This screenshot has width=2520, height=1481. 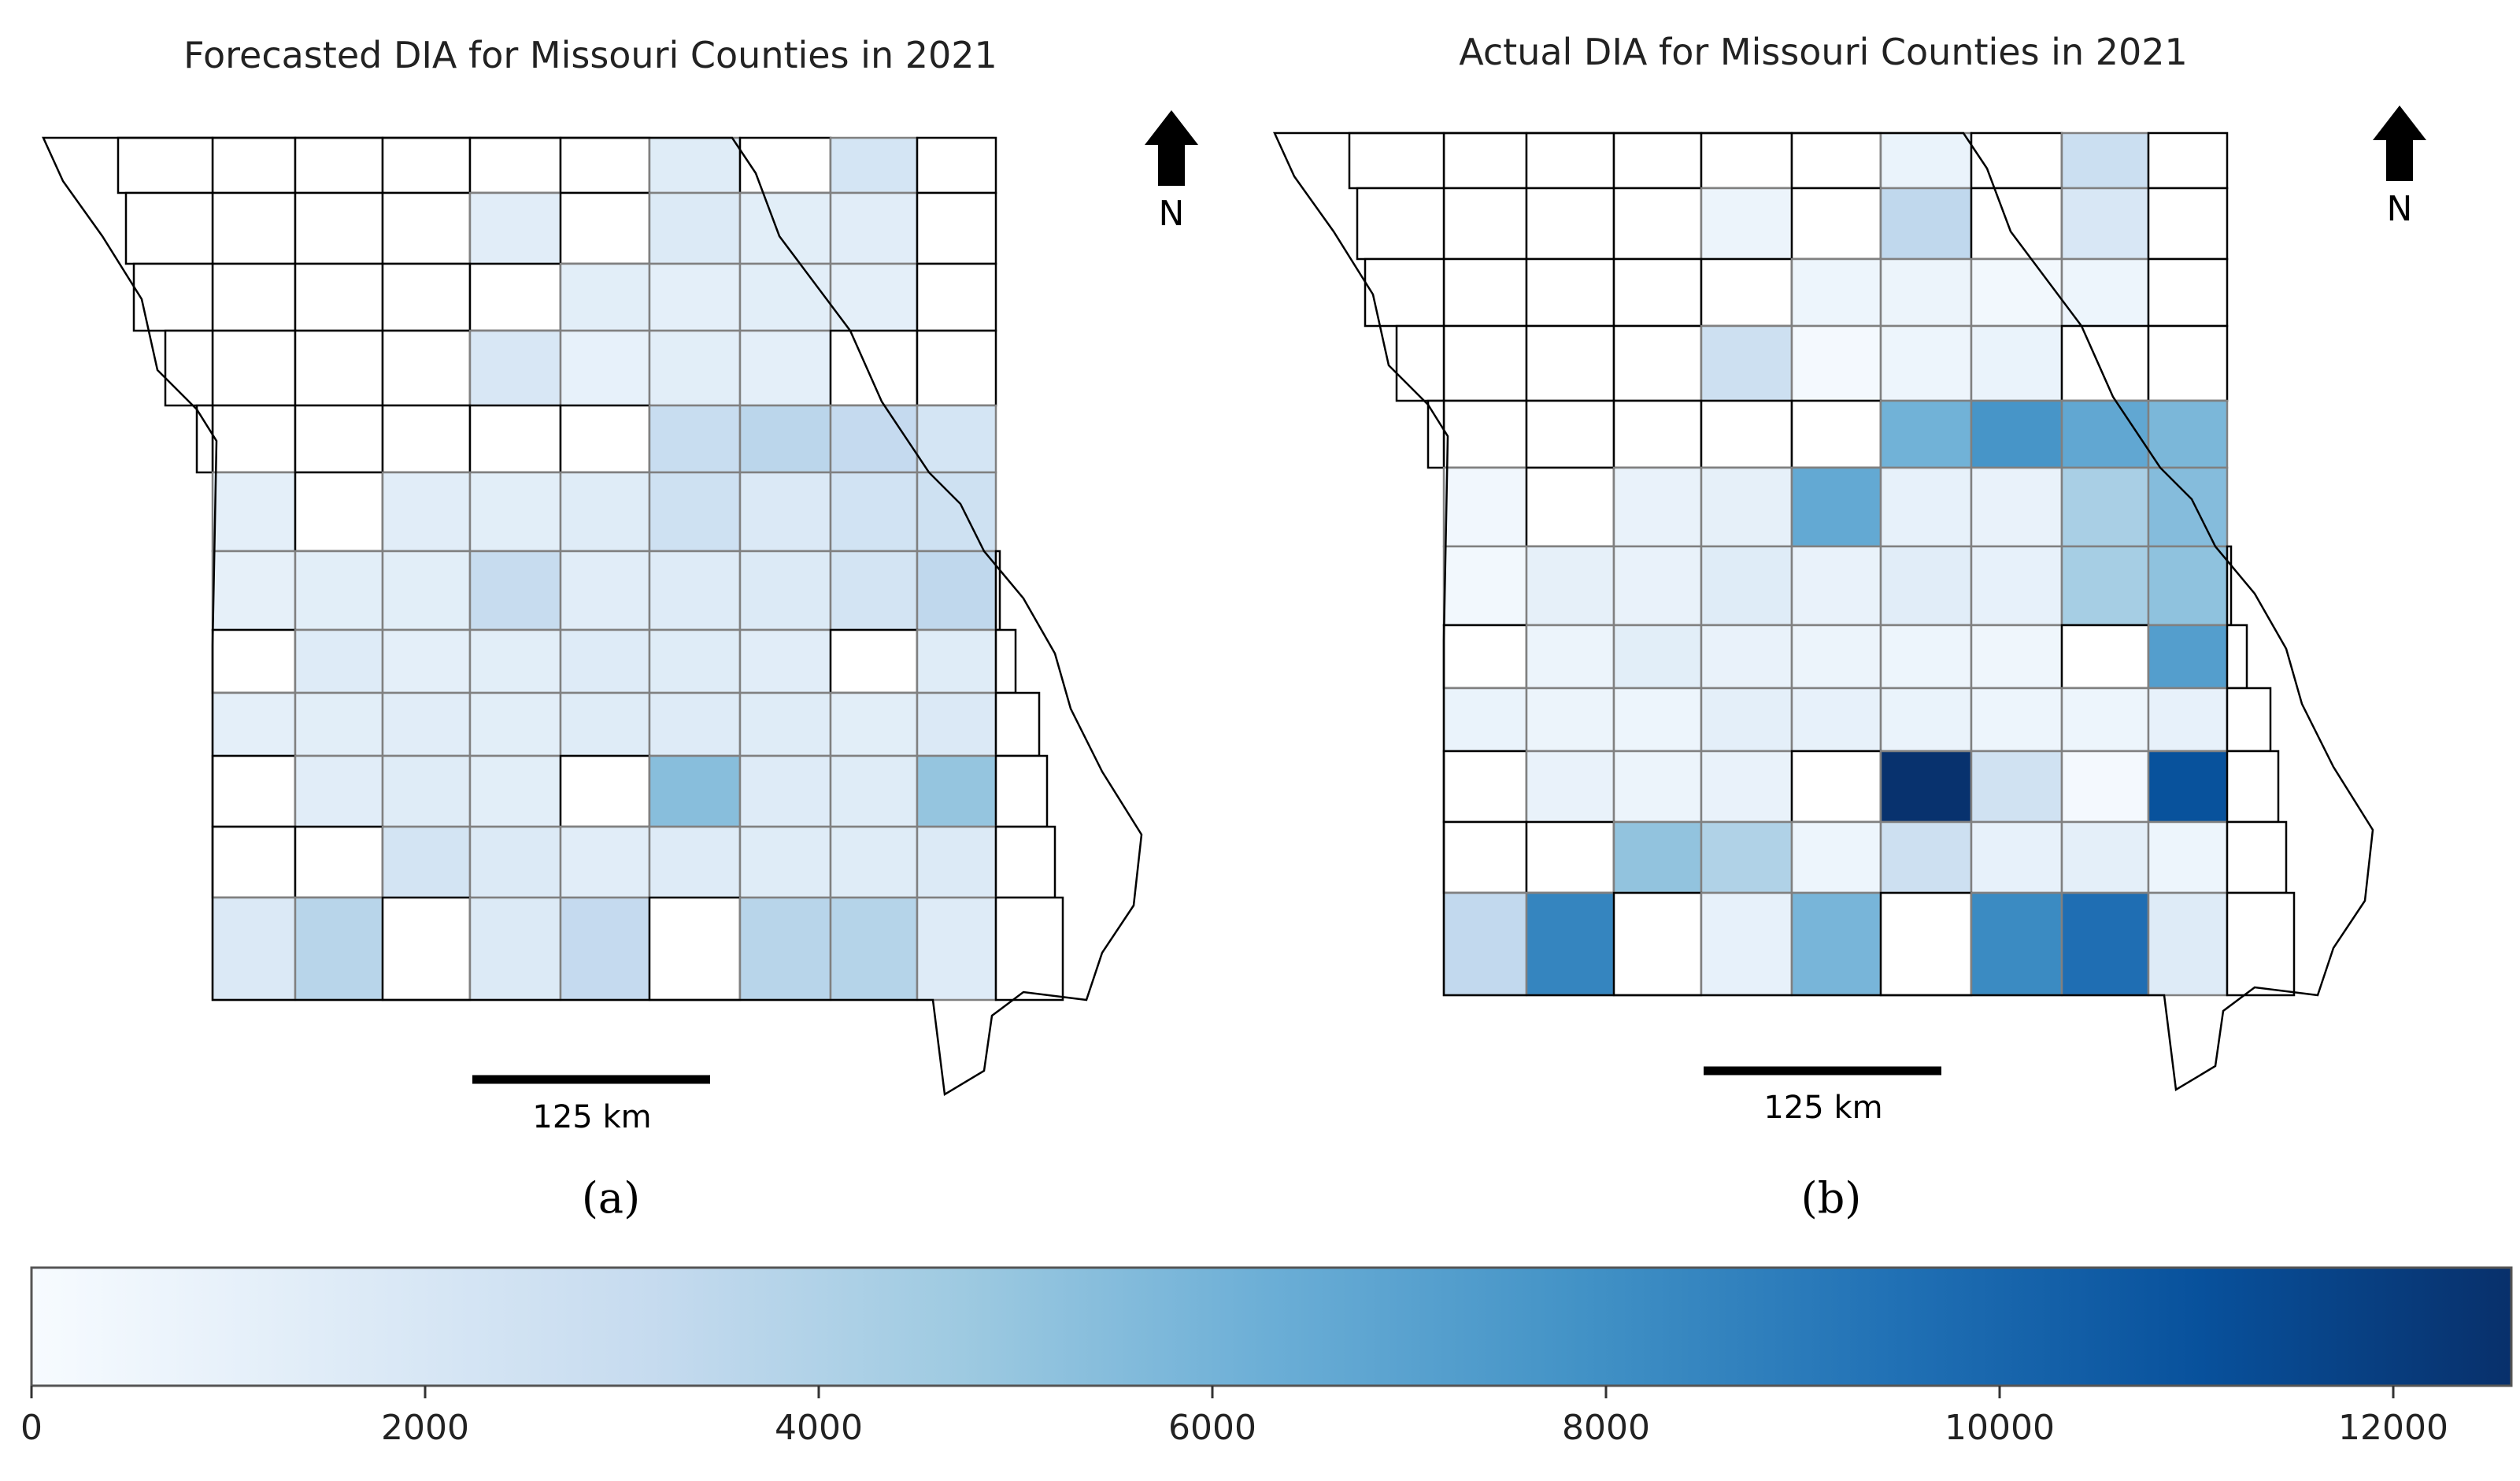 I want to click on north-label-b: N, so click(x=2400, y=209).